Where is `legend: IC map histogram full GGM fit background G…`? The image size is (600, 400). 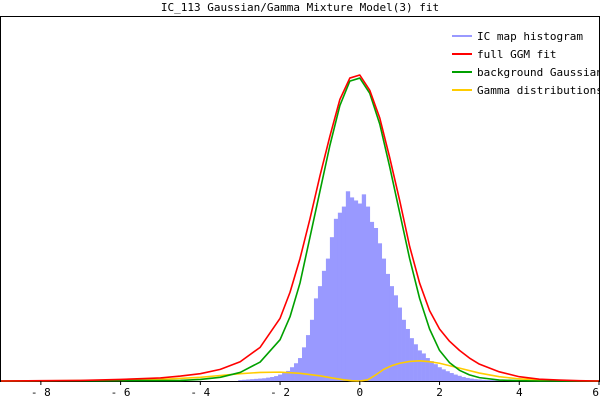 legend: IC map histogram full GGM fit background G… is located at coordinates (526, 63).